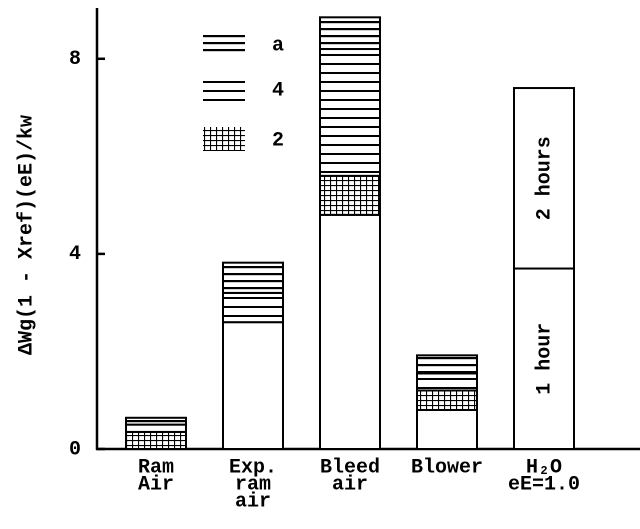  I want to click on x-tick-label: Bleed, so click(350, 467).